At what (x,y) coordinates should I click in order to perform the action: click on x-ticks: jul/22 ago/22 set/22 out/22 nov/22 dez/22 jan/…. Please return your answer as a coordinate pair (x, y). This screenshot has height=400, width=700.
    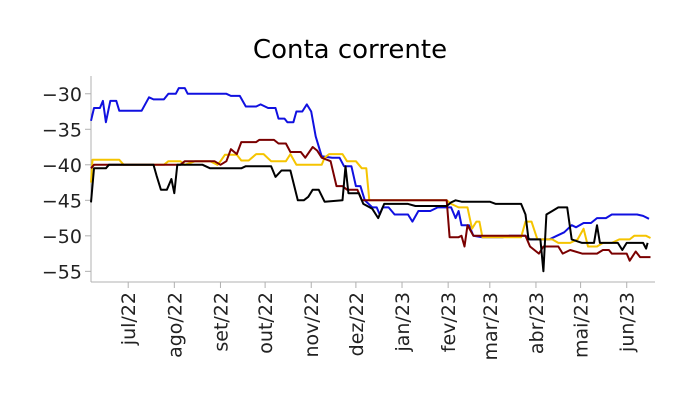
    Looking at the image, I should click on (378, 321).